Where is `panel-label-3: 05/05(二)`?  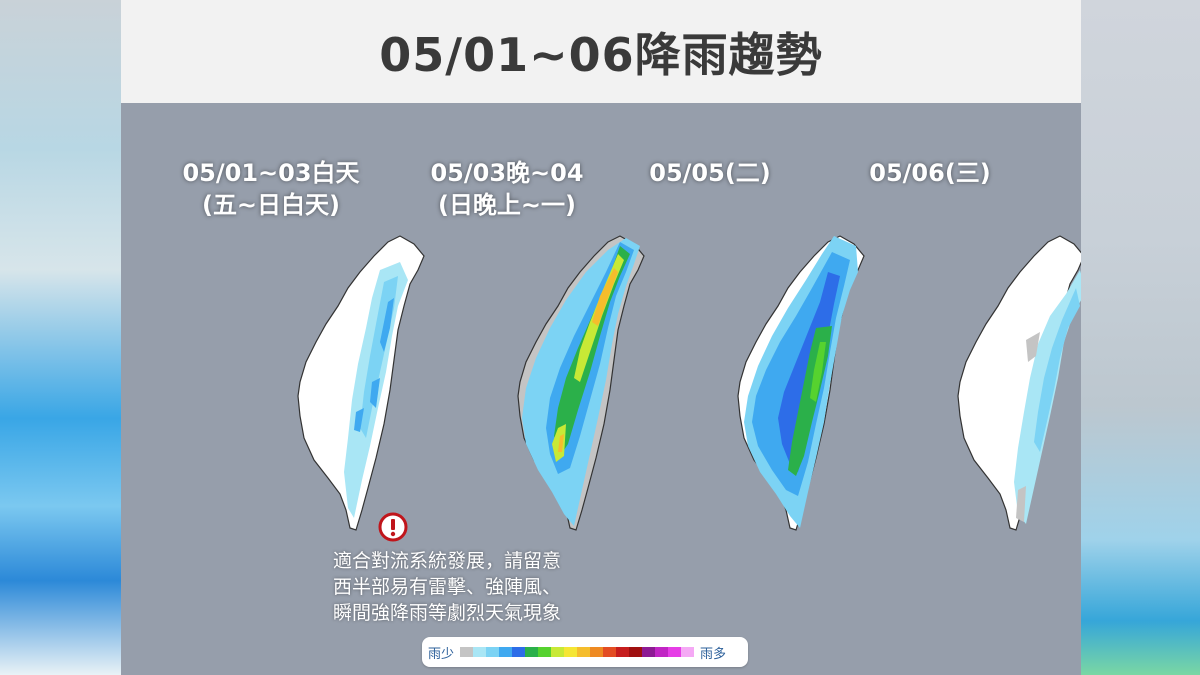
panel-label-3: 05/05(二) is located at coordinates (710, 173).